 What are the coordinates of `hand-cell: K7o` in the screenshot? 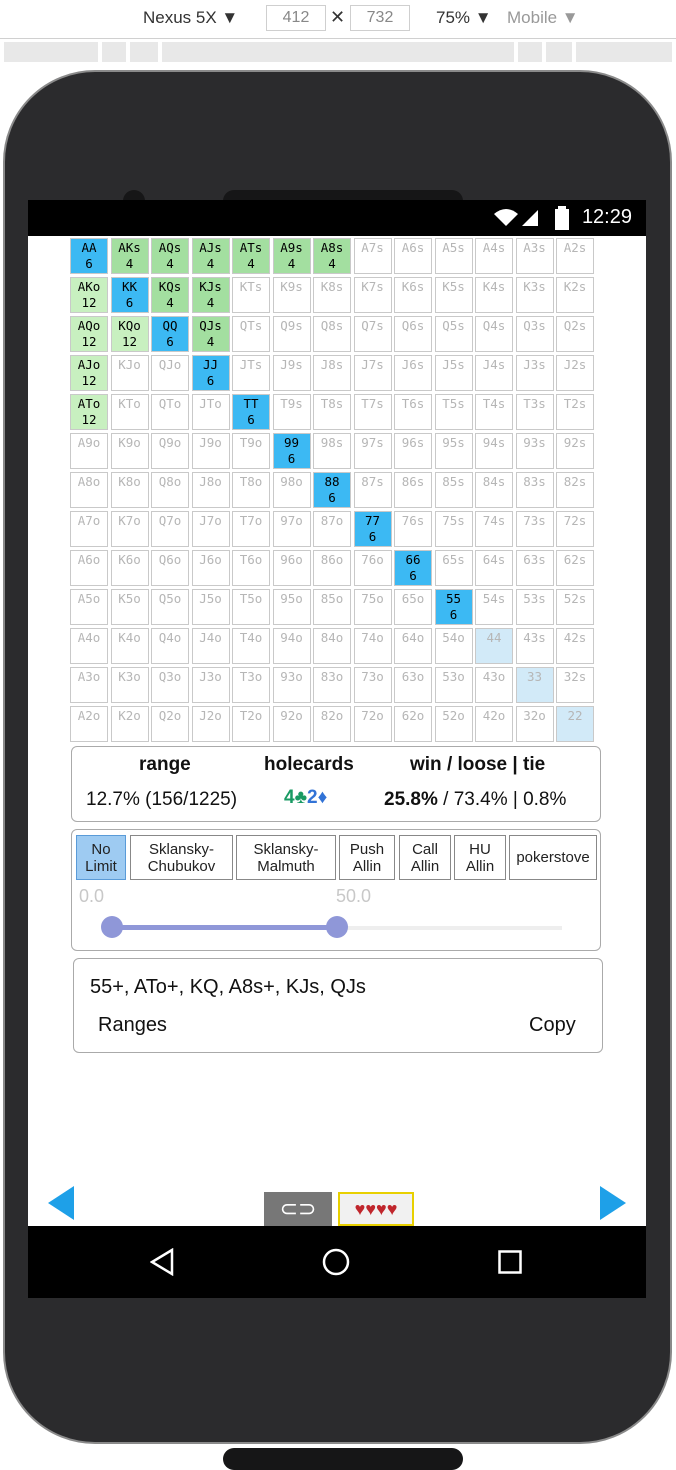 It's located at (129, 529).